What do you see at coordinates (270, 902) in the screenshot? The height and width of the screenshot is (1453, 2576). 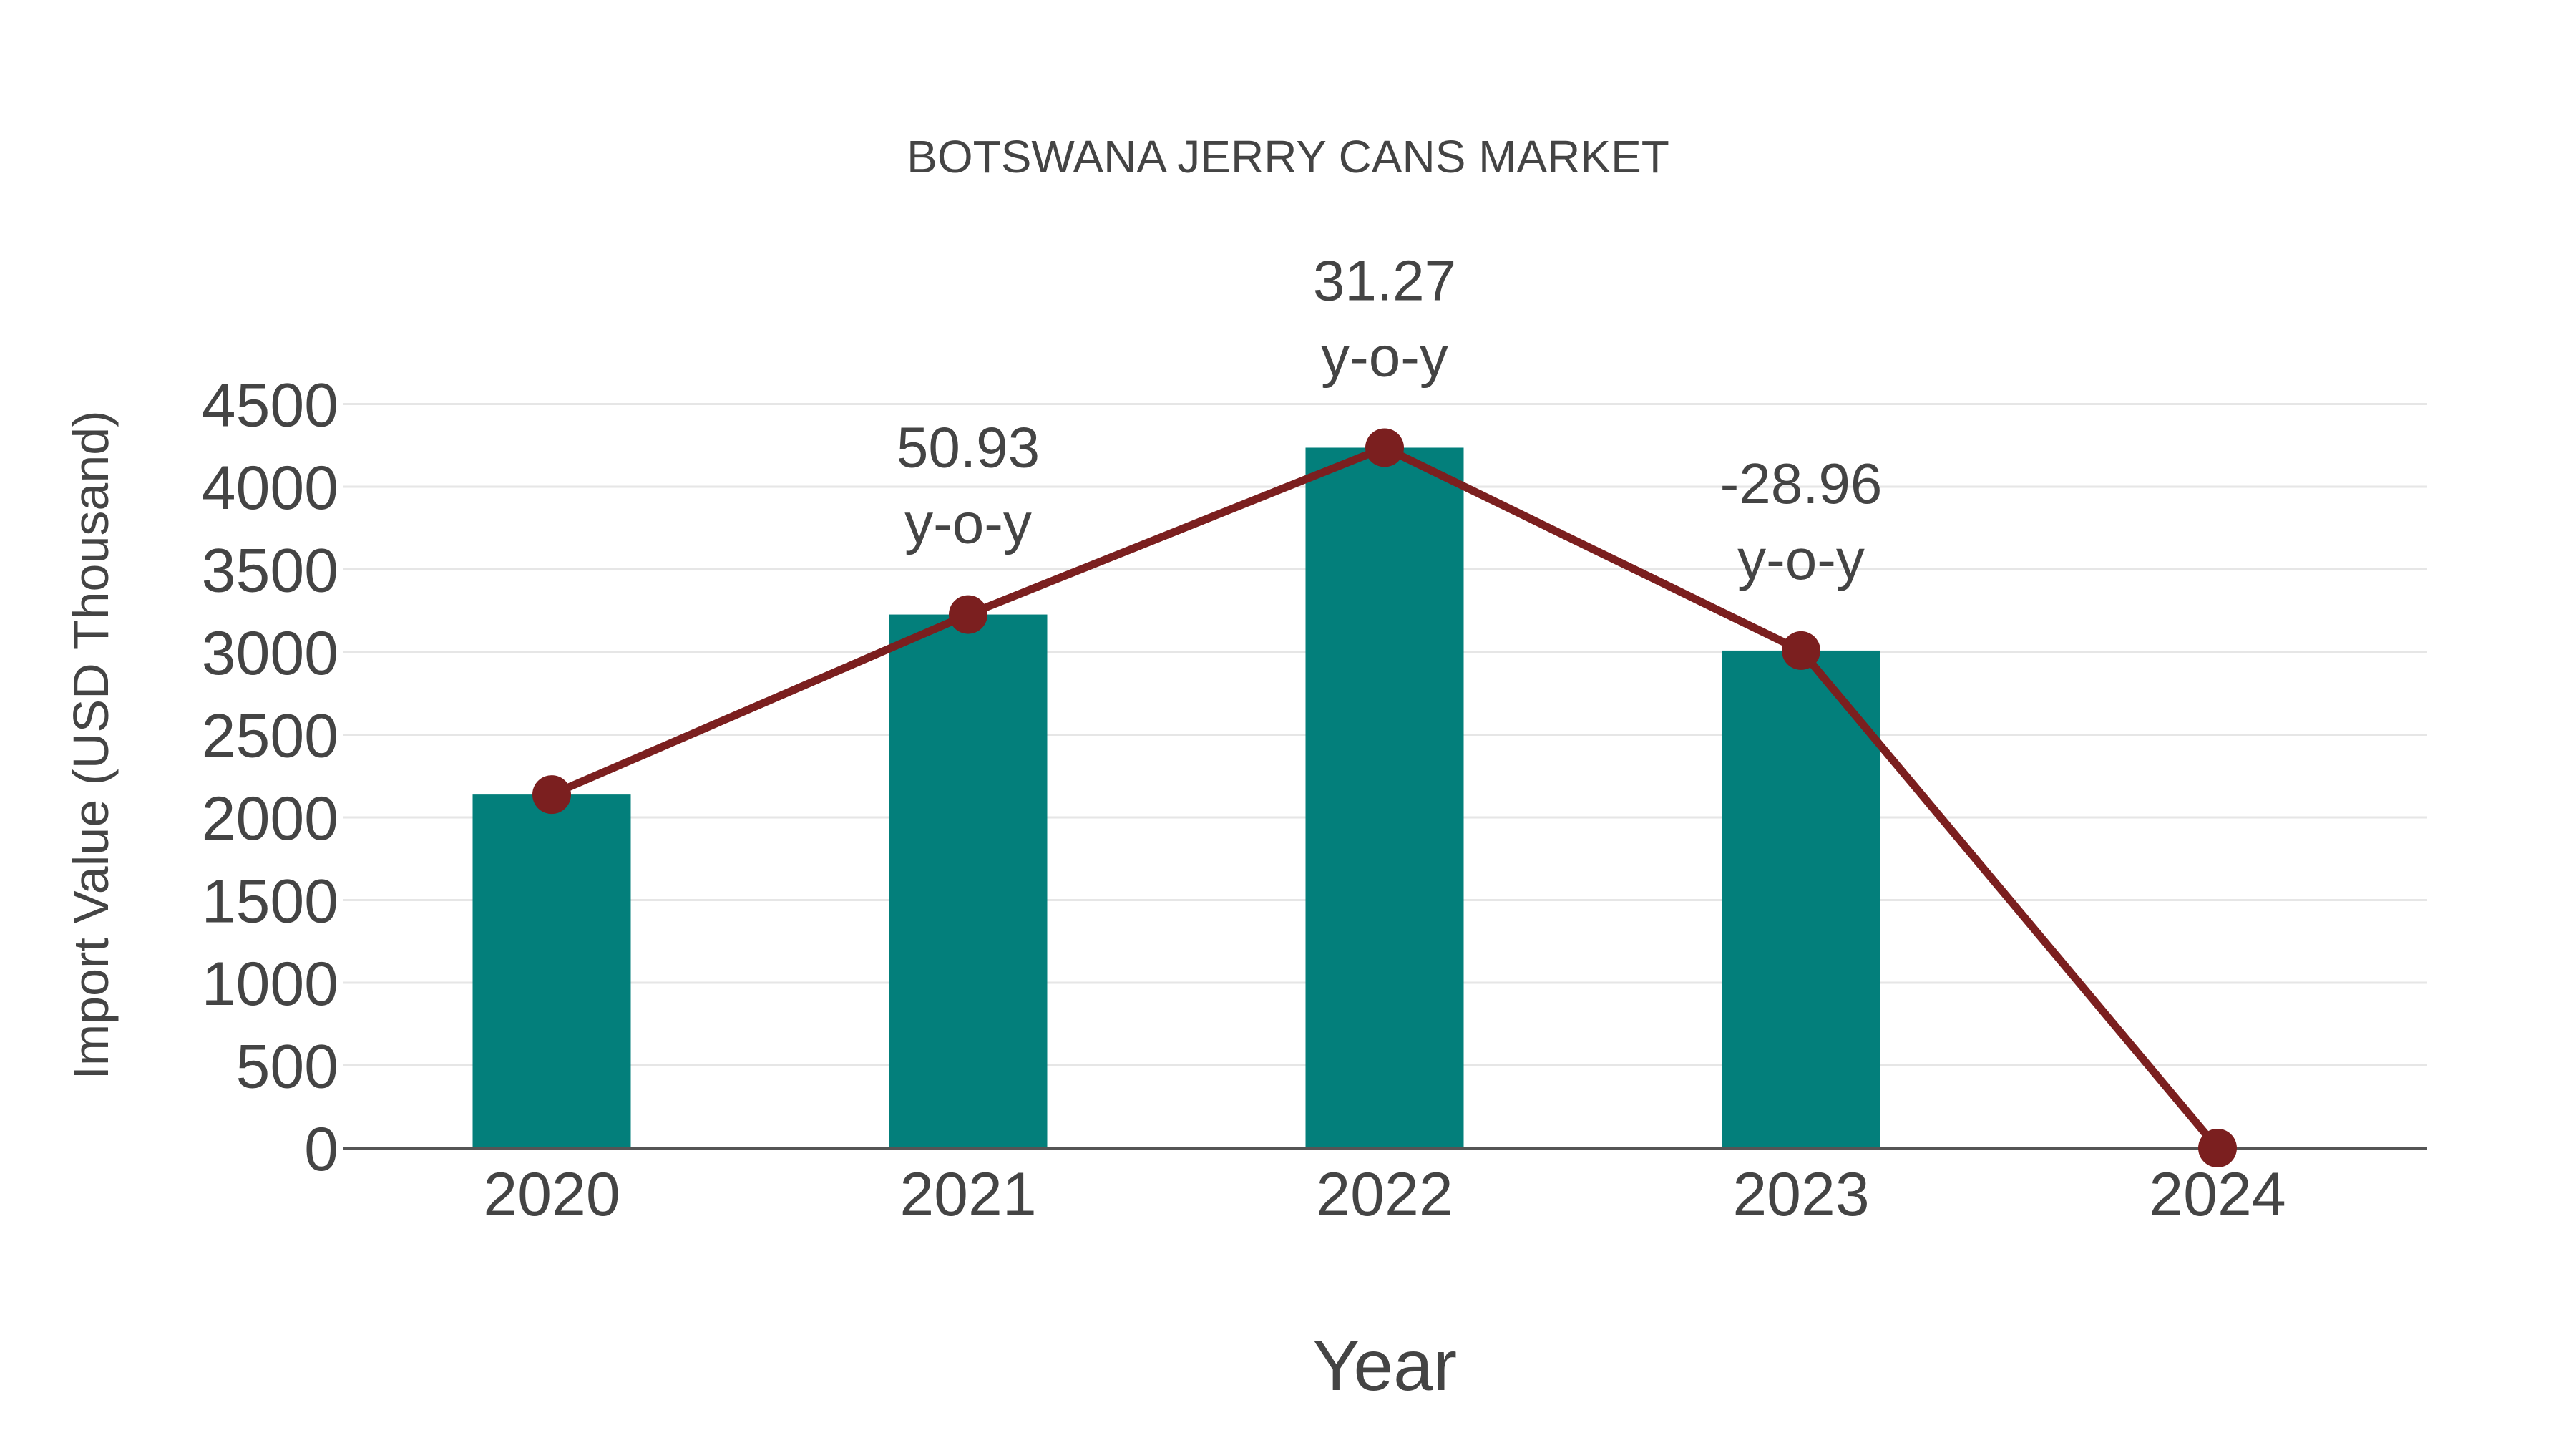 I see `y-tick-label: 1500` at bounding box center [270, 902].